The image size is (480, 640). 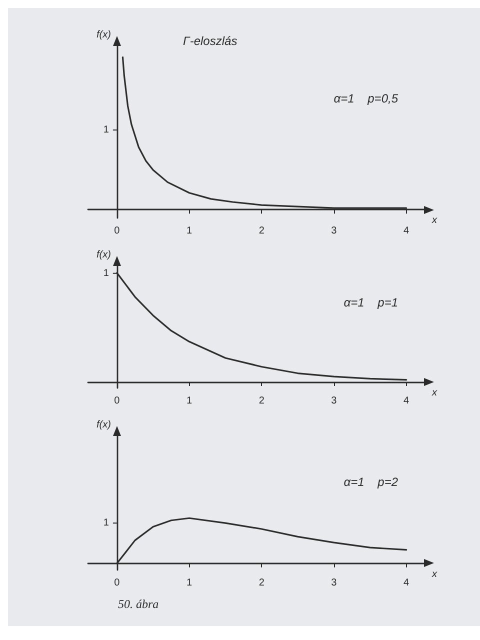 I want to click on text: 50. ábra, so click(x=138, y=604).